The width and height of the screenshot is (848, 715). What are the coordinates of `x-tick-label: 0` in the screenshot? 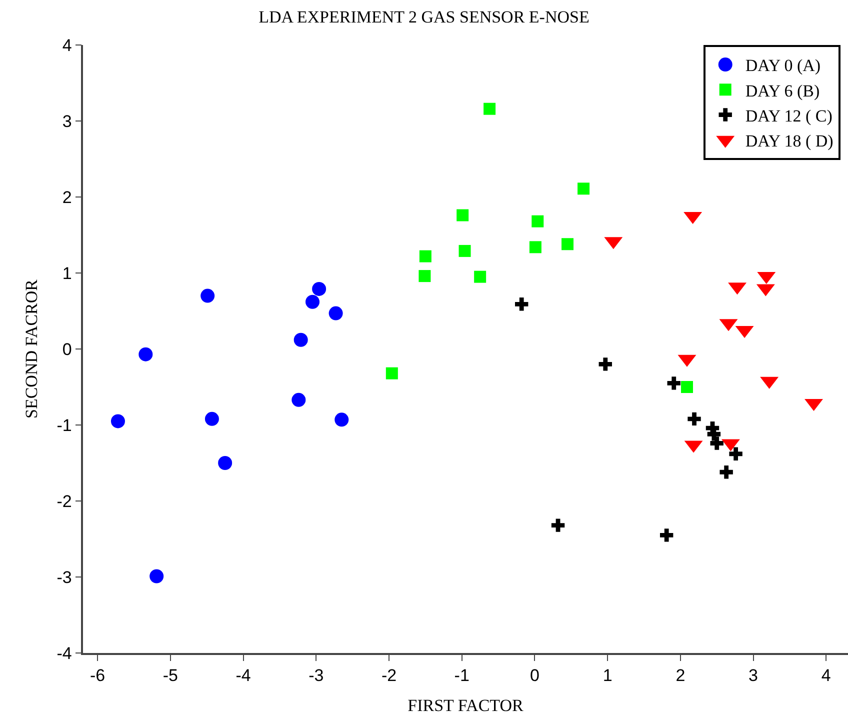 It's located at (535, 676).